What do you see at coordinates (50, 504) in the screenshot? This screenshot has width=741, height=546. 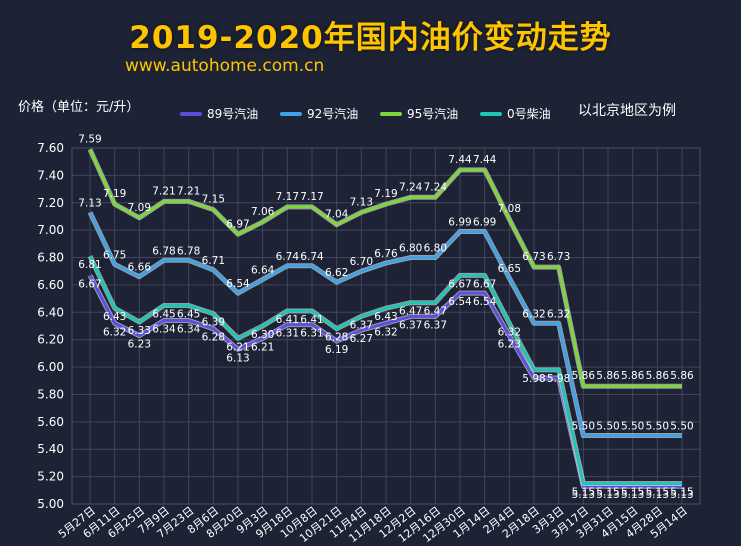 I see `y-tick-label: 5.00` at bounding box center [50, 504].